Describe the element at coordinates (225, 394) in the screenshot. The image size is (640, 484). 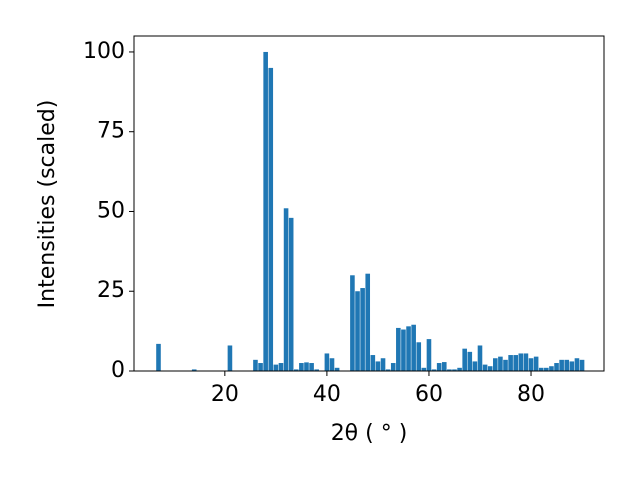
I see `x-tick-label: 20` at that location.